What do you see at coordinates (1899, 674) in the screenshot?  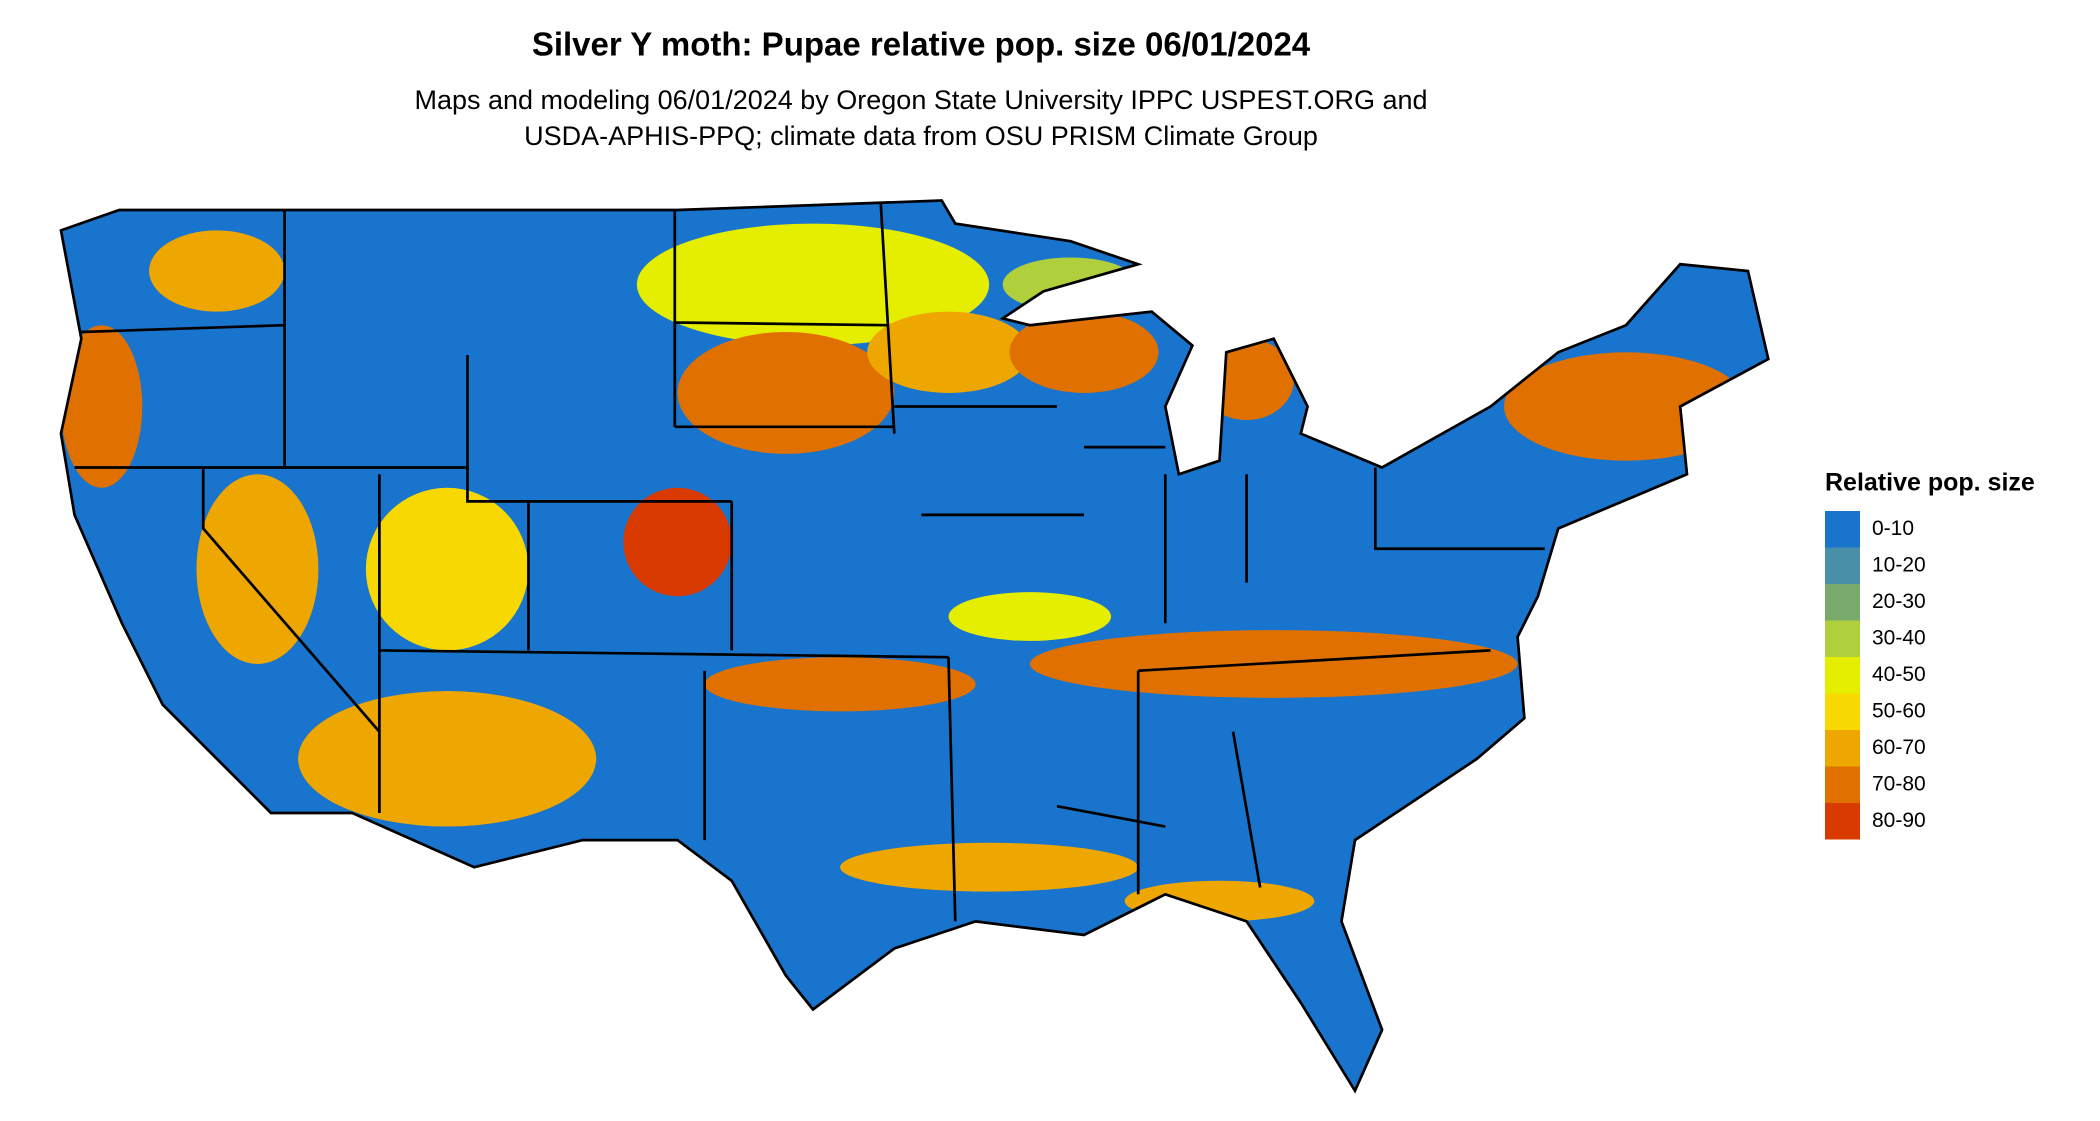 I see `legend-label: 40-50` at bounding box center [1899, 674].